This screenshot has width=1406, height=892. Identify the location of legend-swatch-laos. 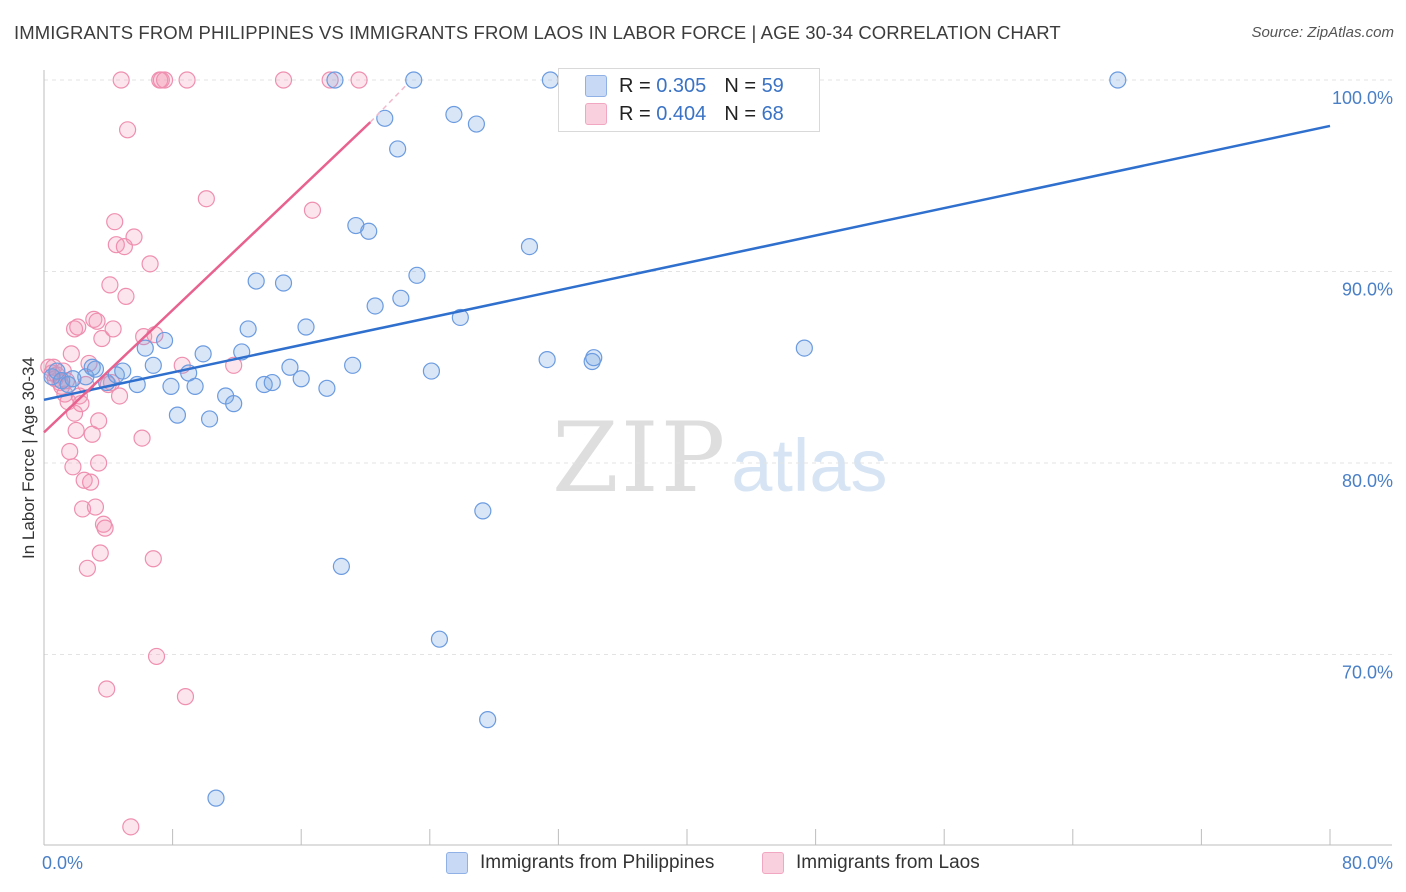
(596, 114).